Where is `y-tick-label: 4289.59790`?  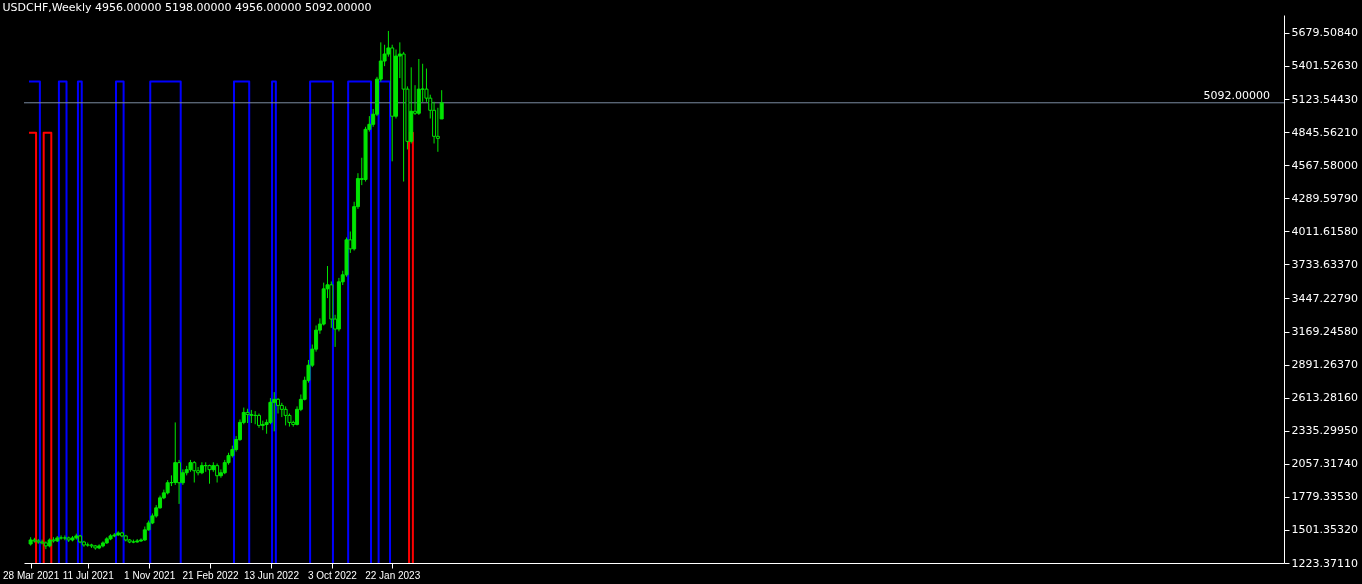
y-tick-label: 4289.59790 is located at coordinates (1324, 198).